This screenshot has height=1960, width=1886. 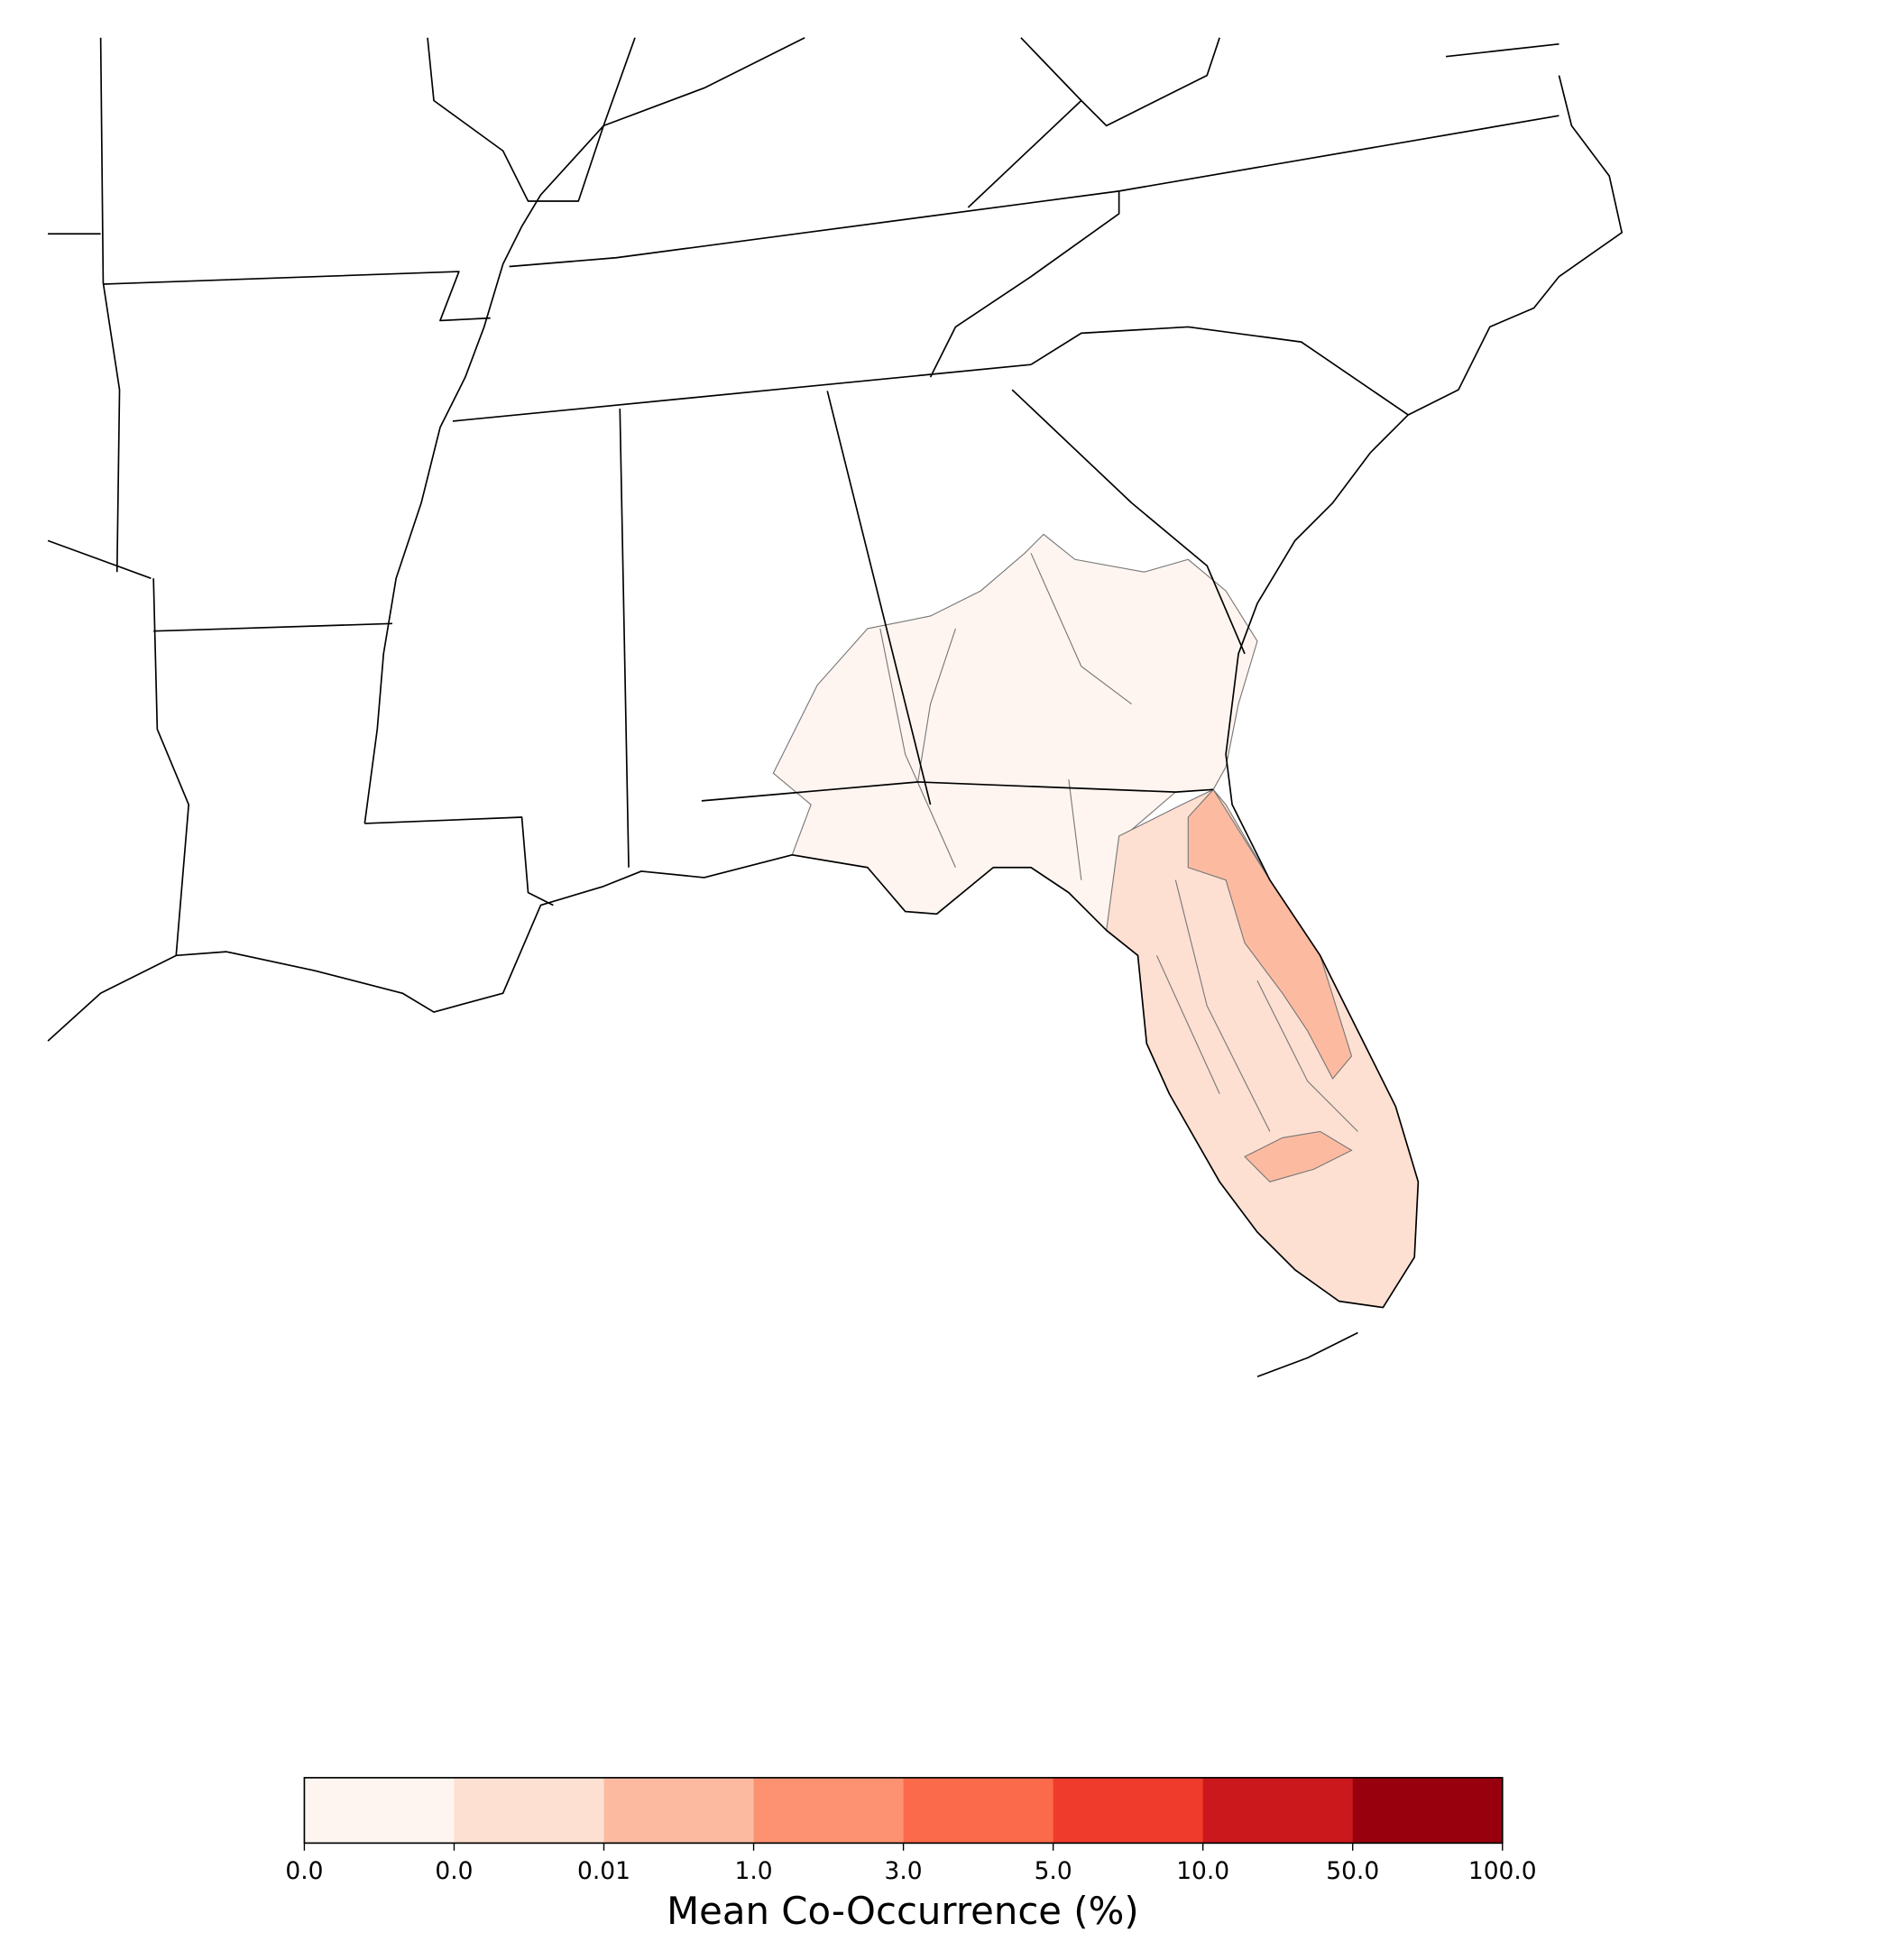 What do you see at coordinates (903, 1911) in the screenshot?
I see `colorbar-label: Mean Co-Occurrence (%)` at bounding box center [903, 1911].